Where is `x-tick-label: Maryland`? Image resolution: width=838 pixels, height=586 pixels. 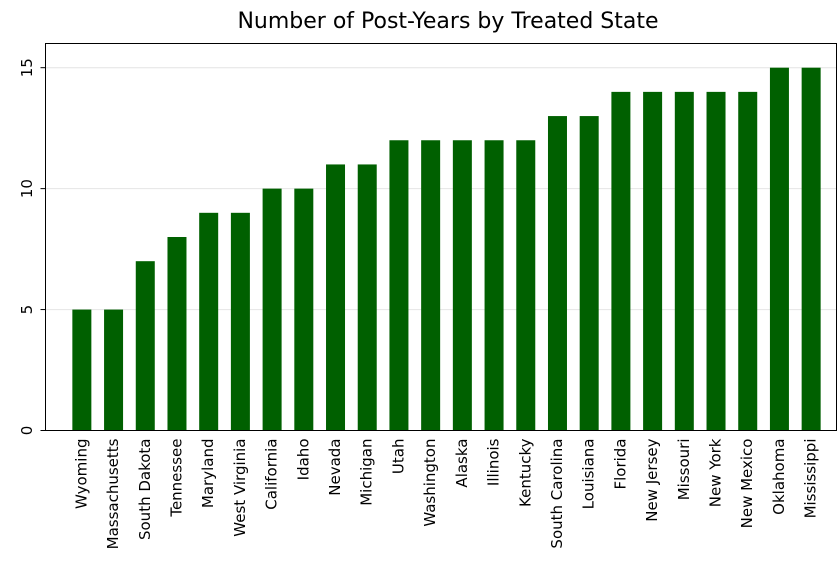
x-tick-label: Maryland is located at coordinates (208, 474).